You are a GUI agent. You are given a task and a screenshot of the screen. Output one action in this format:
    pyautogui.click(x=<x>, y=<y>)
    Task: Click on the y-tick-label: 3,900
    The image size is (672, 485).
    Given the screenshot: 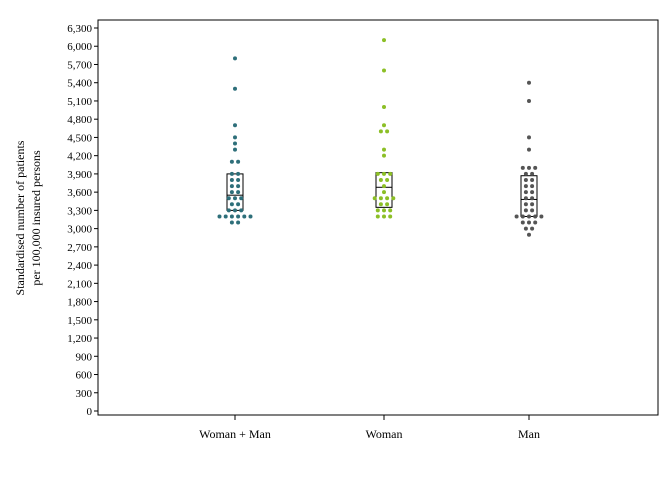 What is the action you would take?
    pyautogui.click(x=79, y=175)
    